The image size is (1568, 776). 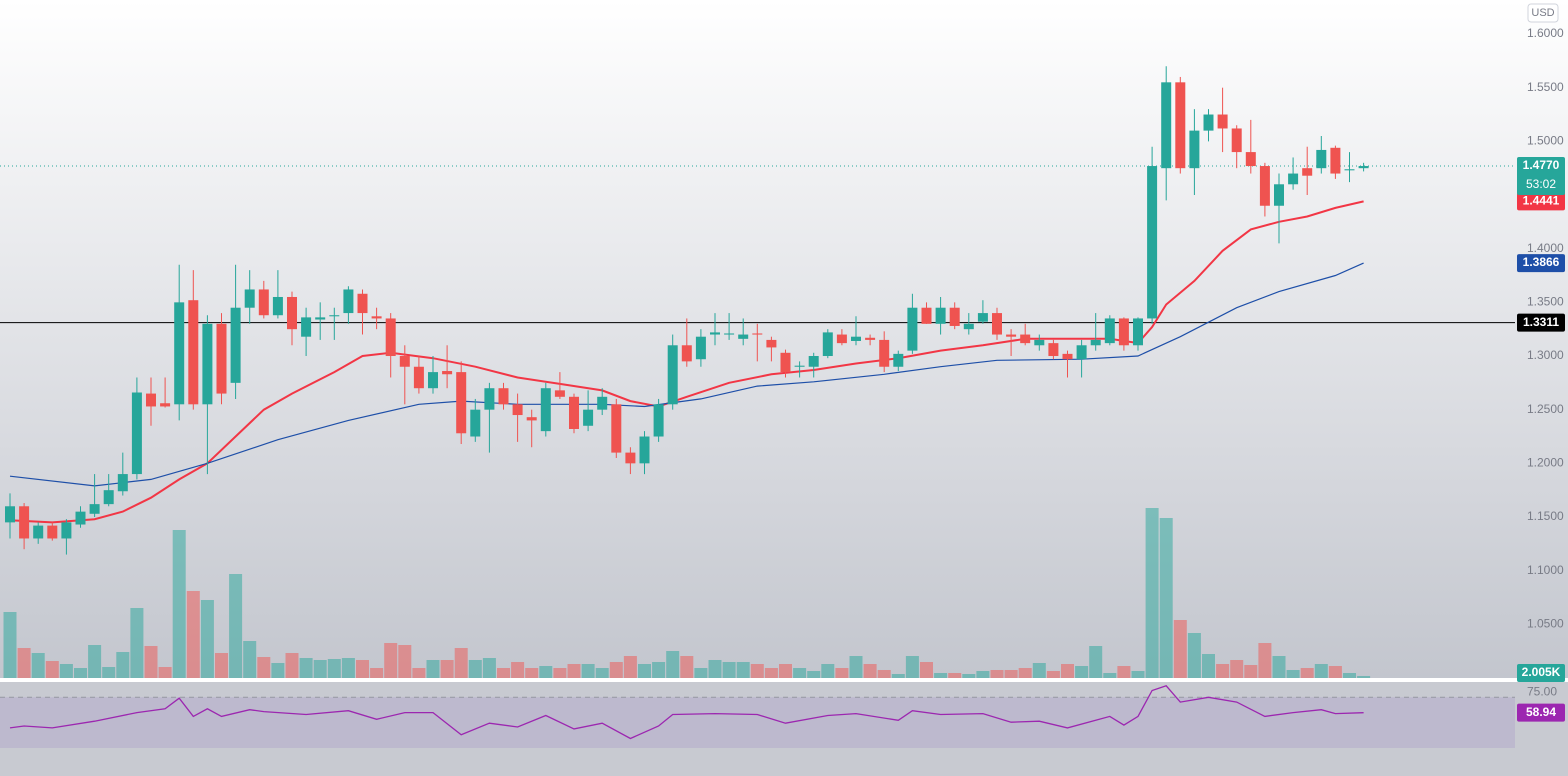 I want to click on currency-box, so click(x=1543, y=13).